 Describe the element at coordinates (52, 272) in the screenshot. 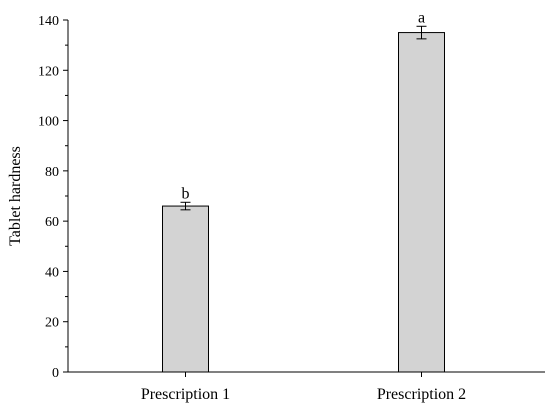

I see `y-tick-label: 40` at that location.